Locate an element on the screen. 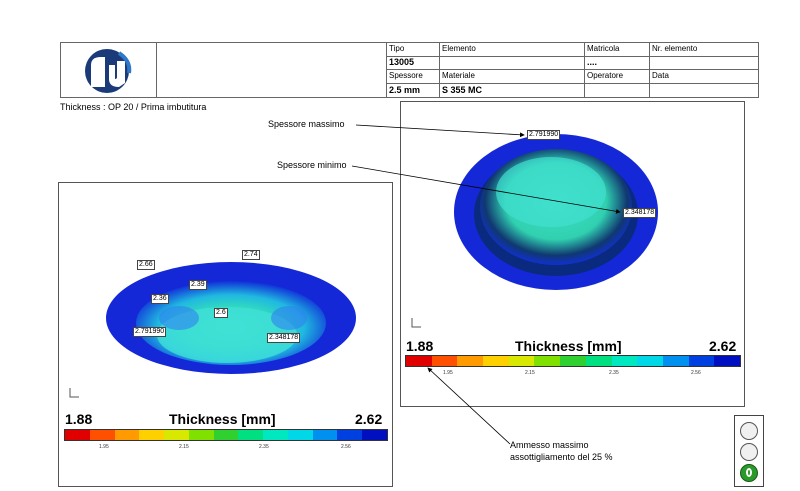 Image resolution: width=800 pixels, height=491 pixels. left-label-min: 2.348178 is located at coordinates (284, 338).